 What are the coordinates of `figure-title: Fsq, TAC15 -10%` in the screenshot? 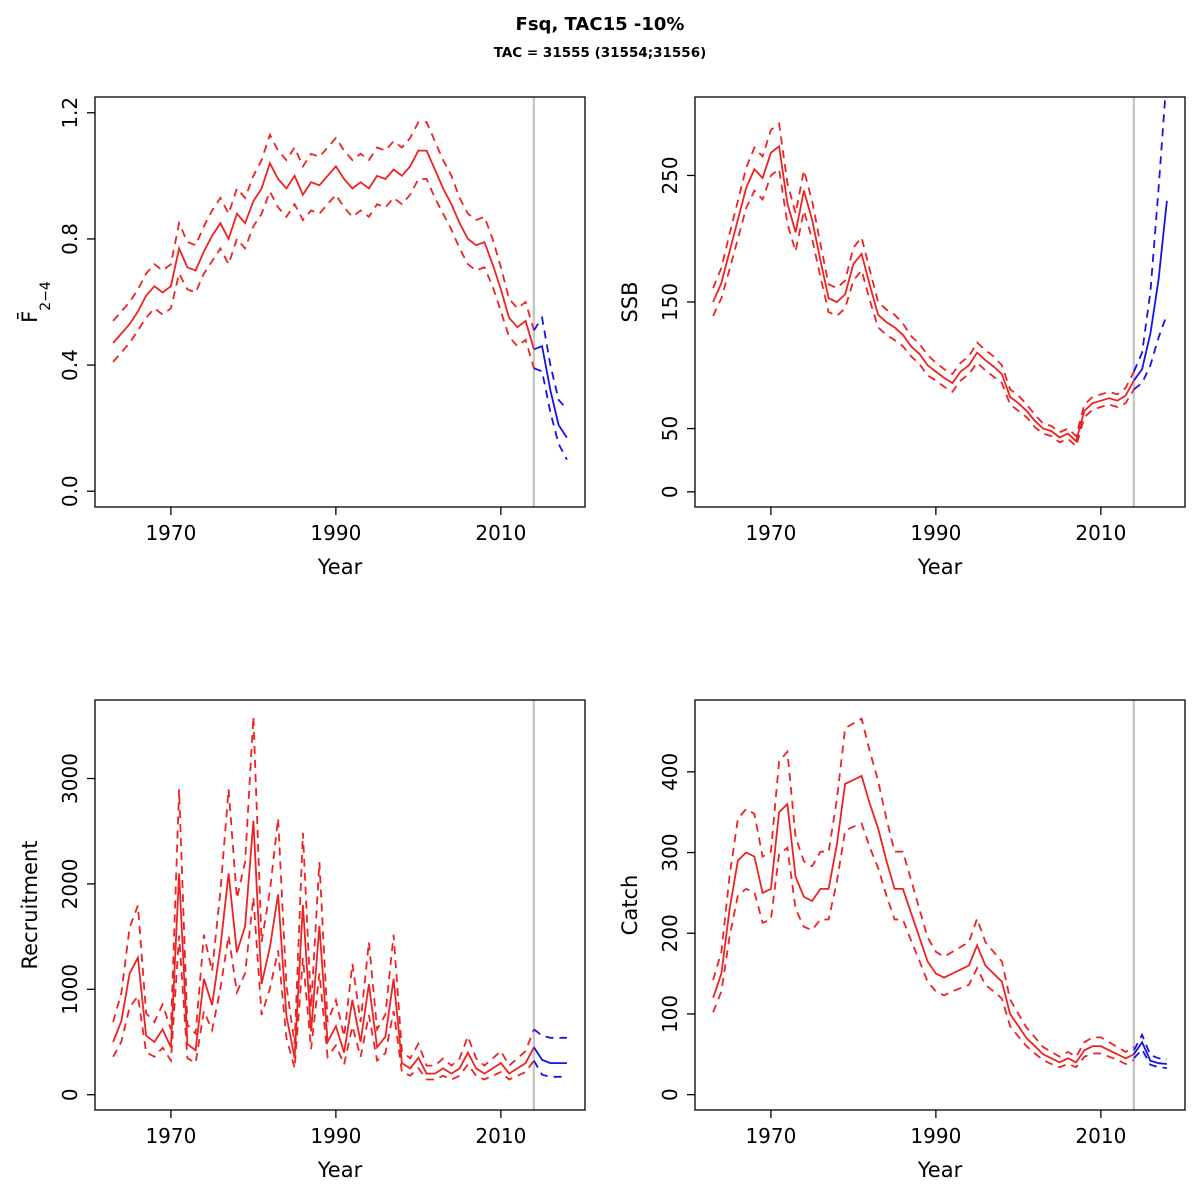 It's located at (600, 24).